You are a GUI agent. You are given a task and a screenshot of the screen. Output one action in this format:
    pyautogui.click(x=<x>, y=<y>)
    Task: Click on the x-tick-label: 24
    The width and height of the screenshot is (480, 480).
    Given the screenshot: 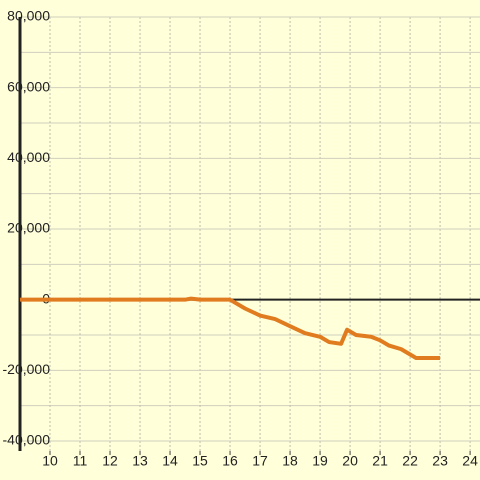 What is the action you would take?
    pyautogui.click(x=470, y=461)
    